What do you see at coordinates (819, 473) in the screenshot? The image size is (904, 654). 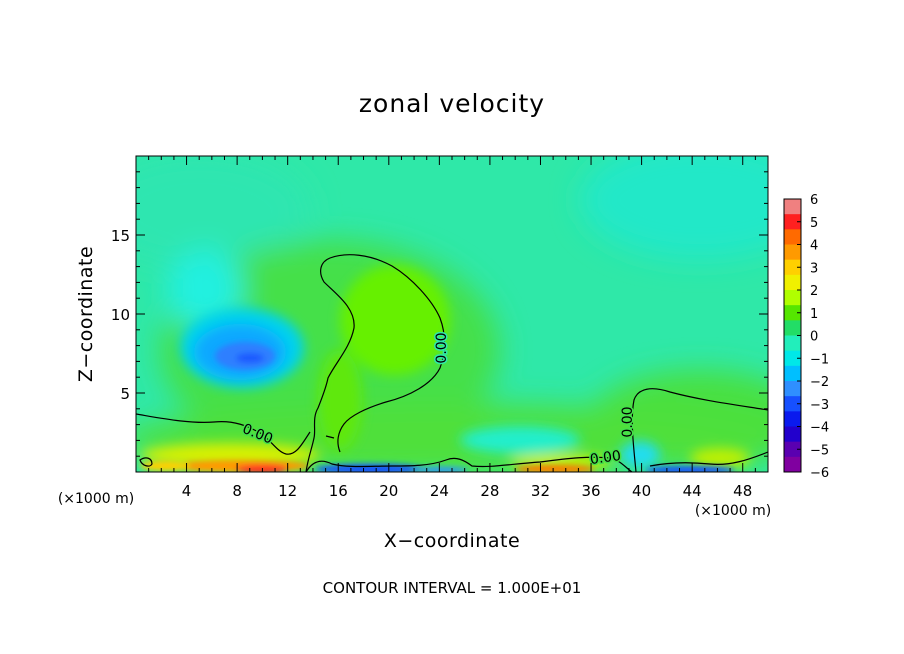 I see `colorbar-label: −6` at bounding box center [819, 473].